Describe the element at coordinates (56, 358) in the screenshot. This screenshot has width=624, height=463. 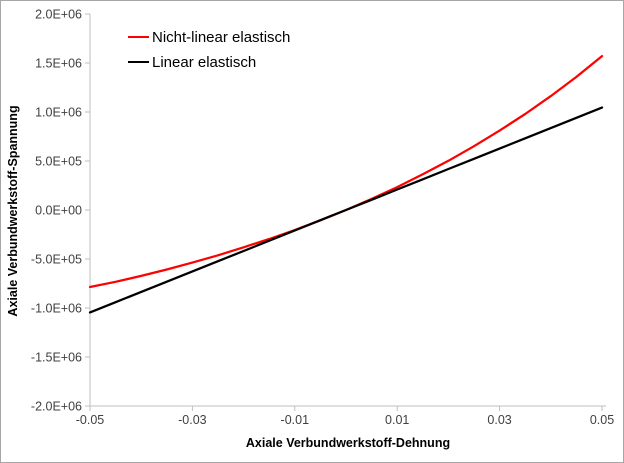
I see `y-tick-label: -1.5E+06` at that location.